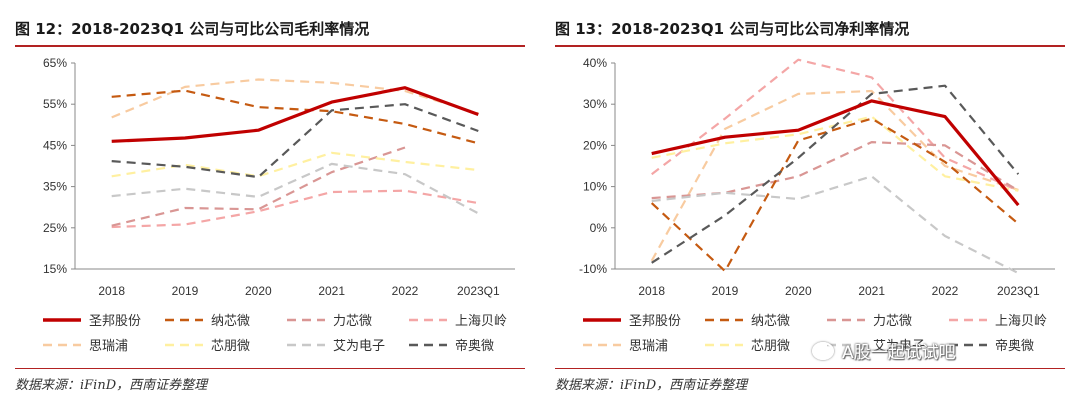  Describe the element at coordinates (599, 228) in the screenshot. I see `y-tick-label: 0%` at that location.